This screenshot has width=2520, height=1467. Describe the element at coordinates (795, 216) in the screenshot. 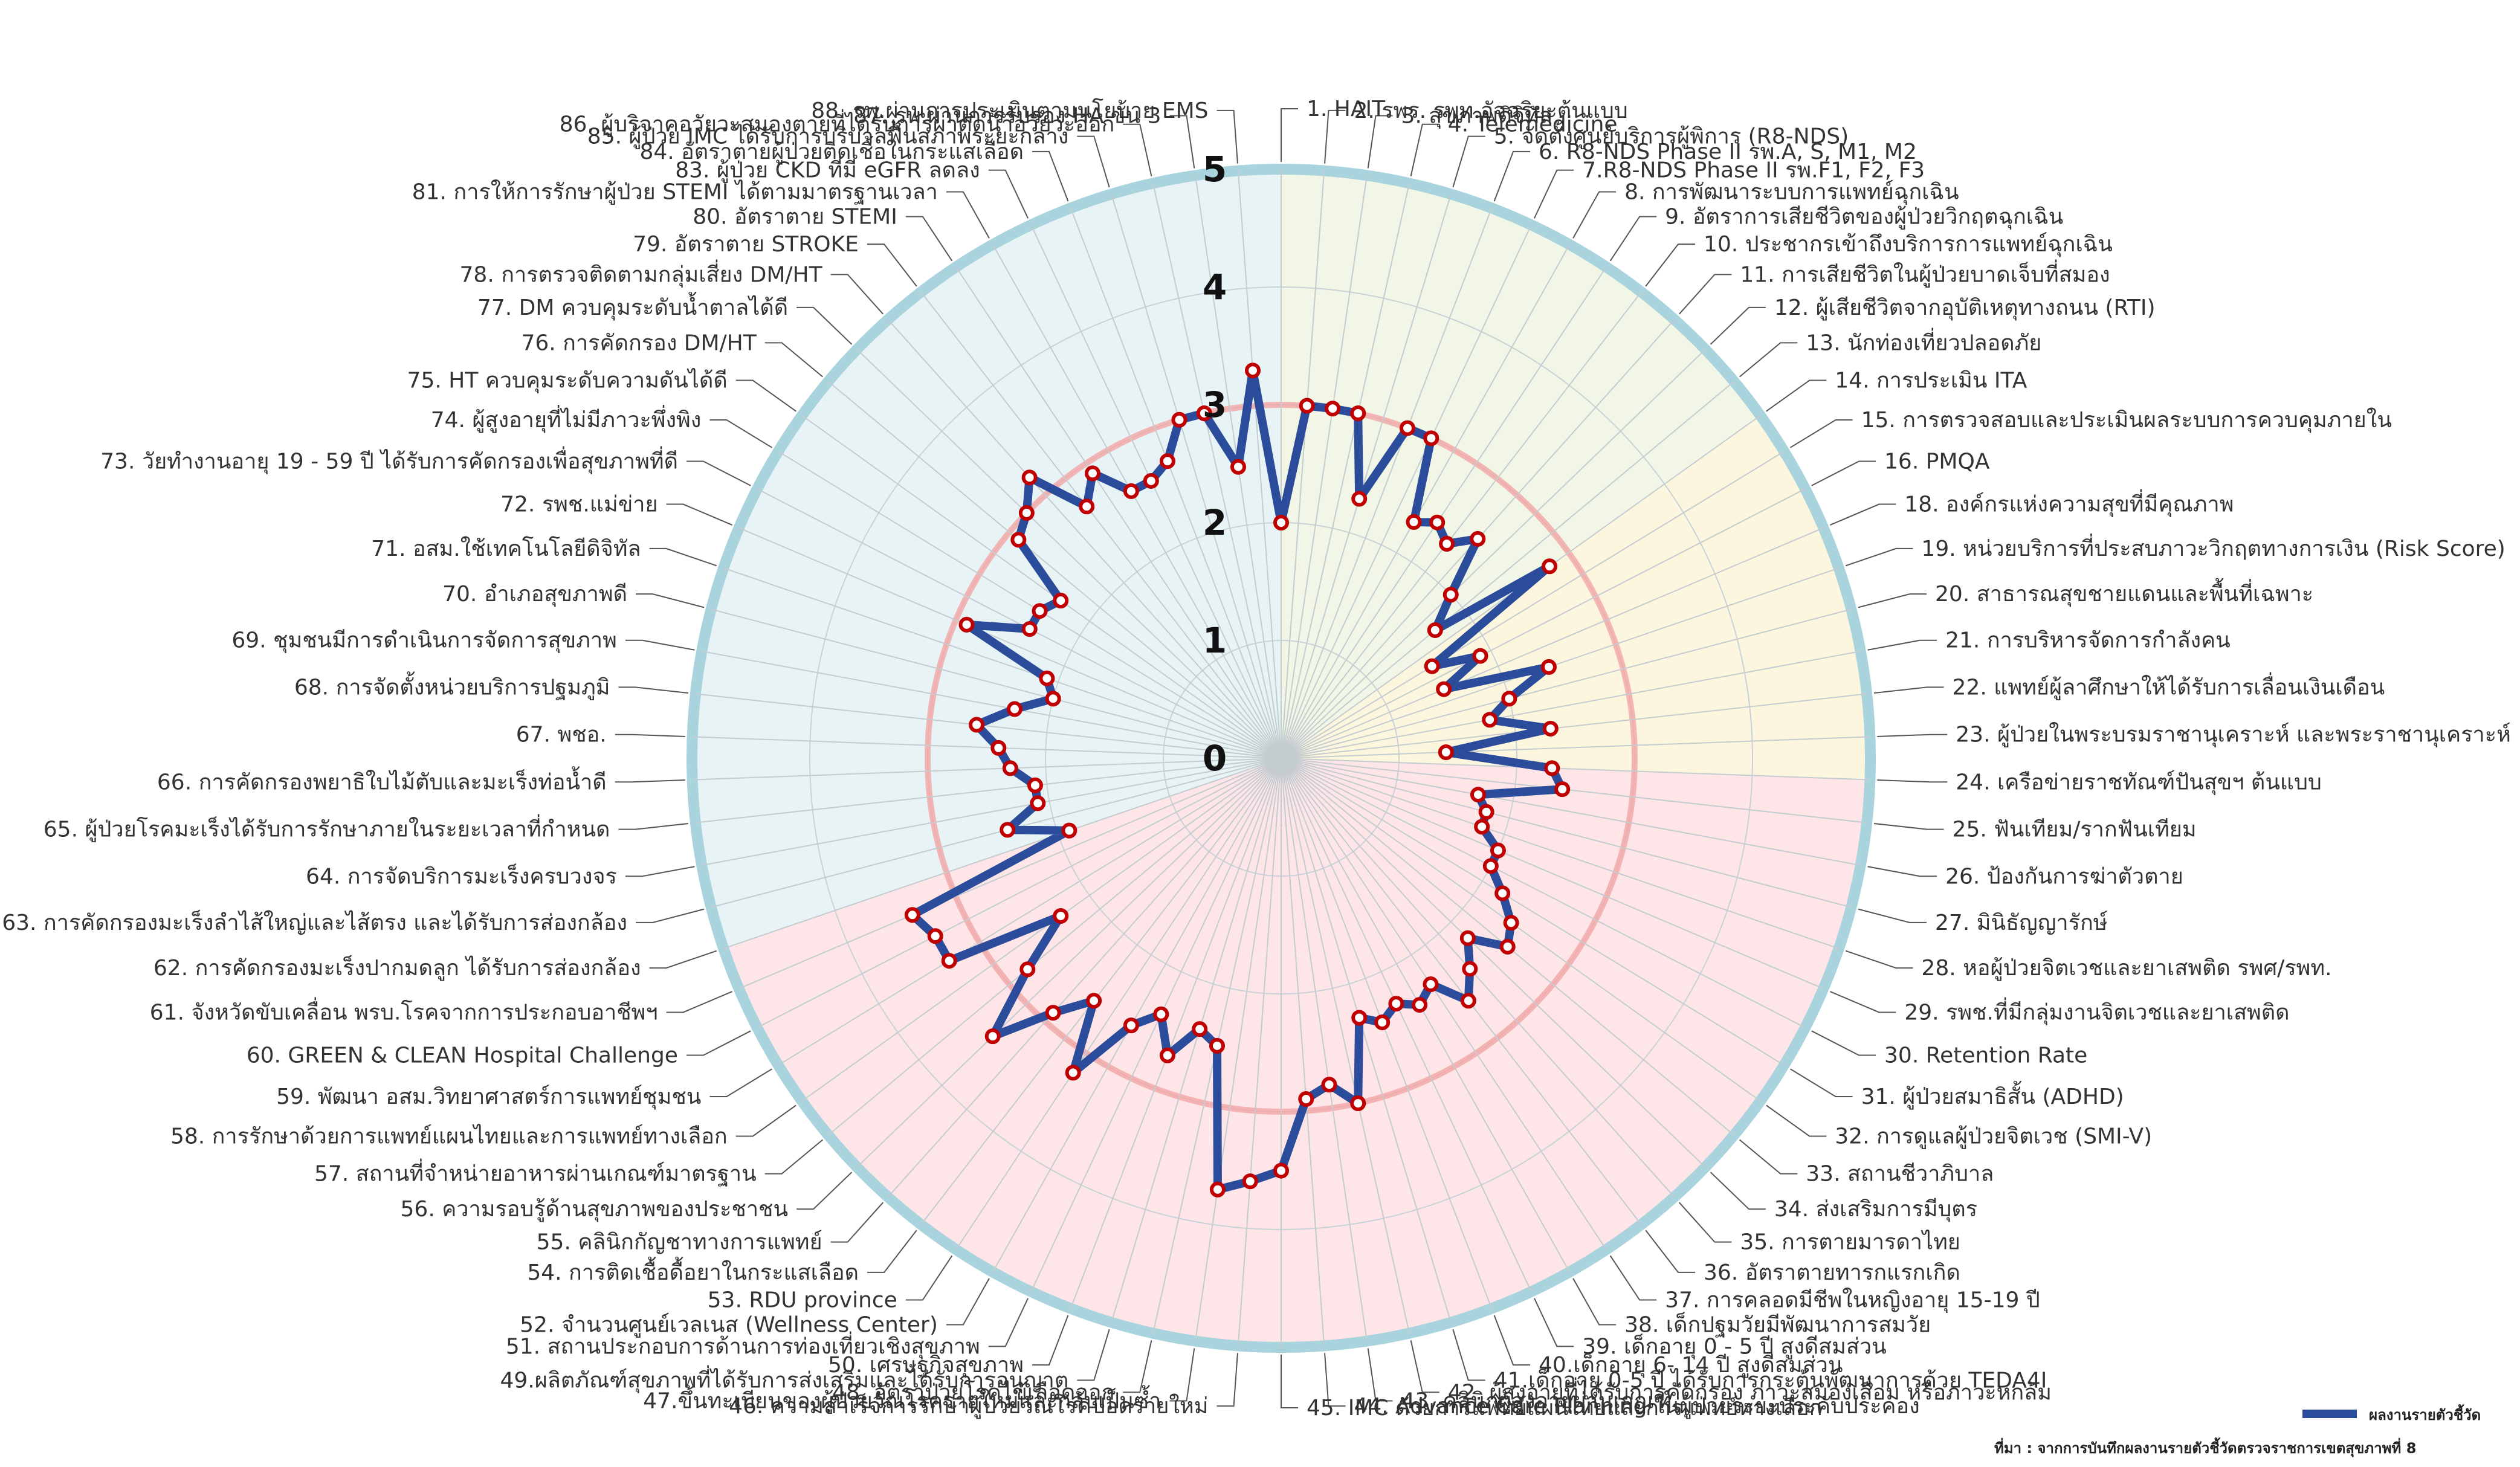

I see `category-label: 80. อัตราตาย STEMI` at that location.